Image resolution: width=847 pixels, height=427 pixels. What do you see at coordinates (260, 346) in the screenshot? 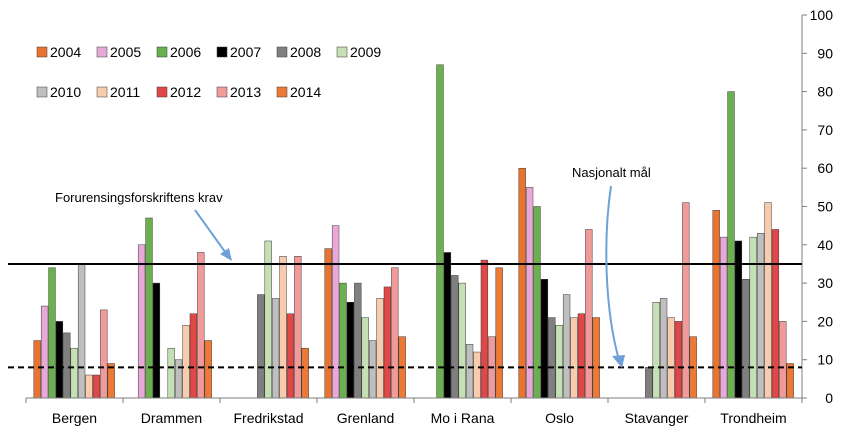
I see `bar-2008-fredrikstad` at bounding box center [260, 346].